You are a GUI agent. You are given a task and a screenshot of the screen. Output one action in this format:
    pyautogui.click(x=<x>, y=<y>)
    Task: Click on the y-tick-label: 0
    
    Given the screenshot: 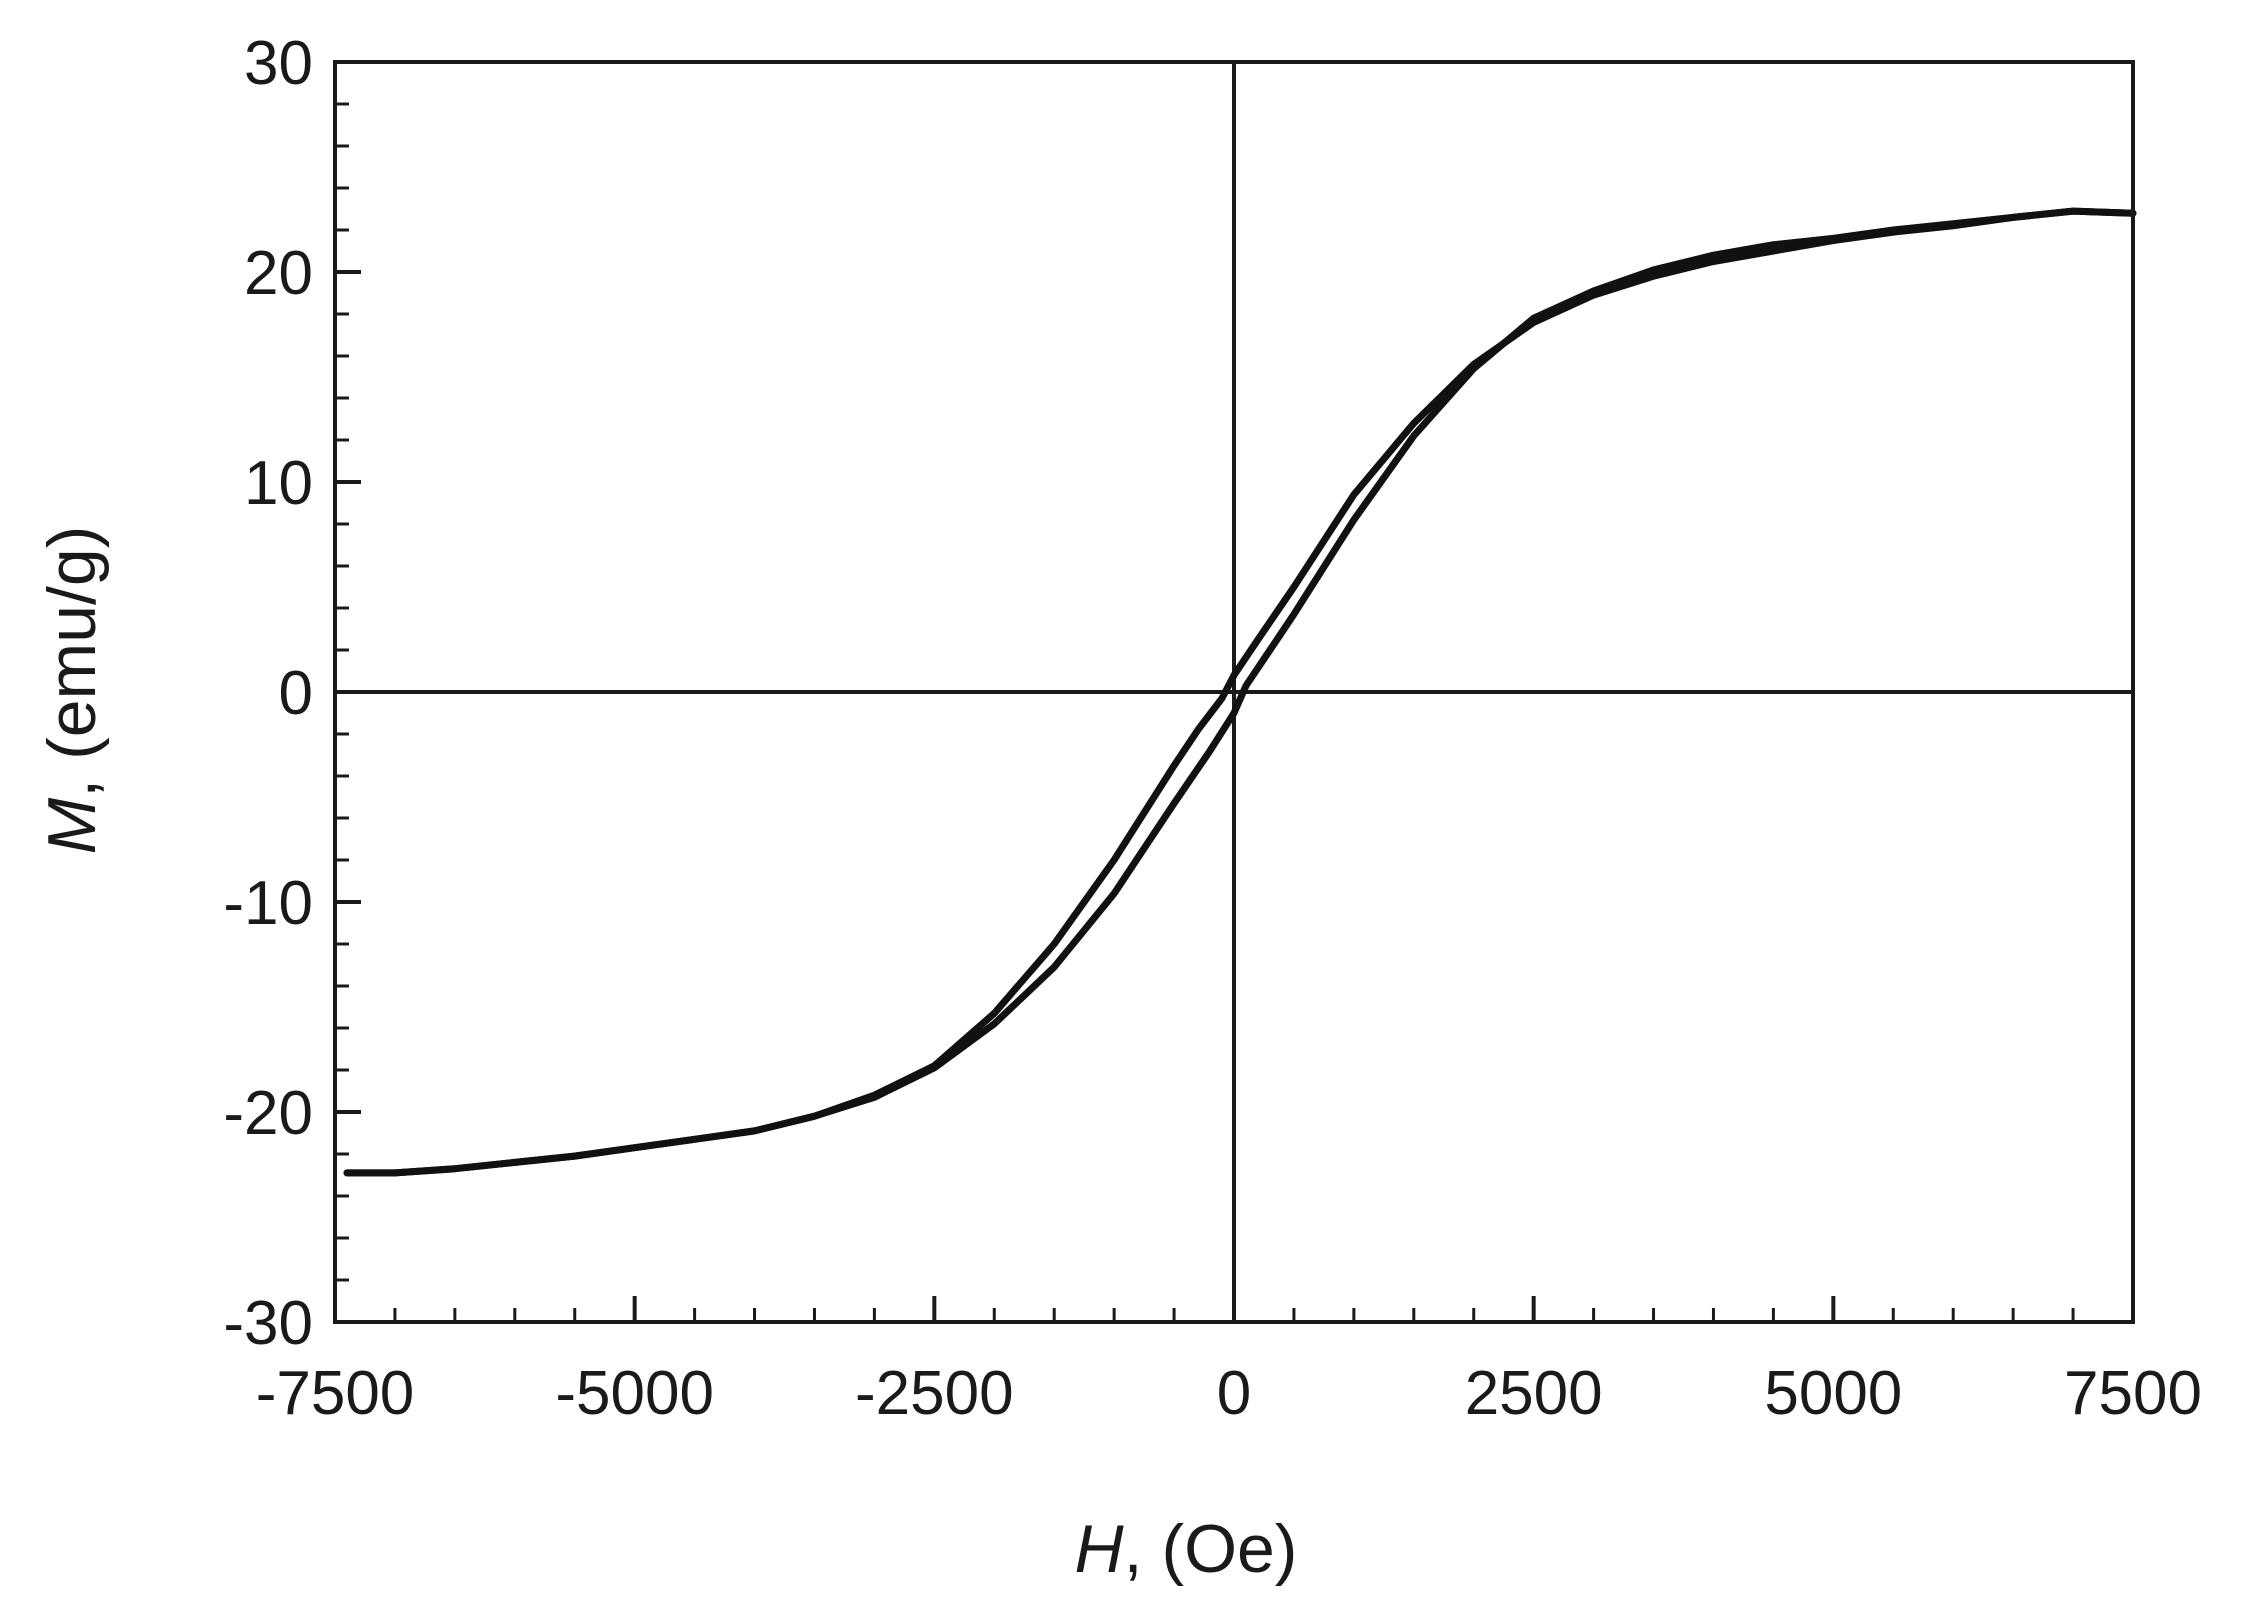 What is the action you would take?
    pyautogui.click(x=296, y=693)
    